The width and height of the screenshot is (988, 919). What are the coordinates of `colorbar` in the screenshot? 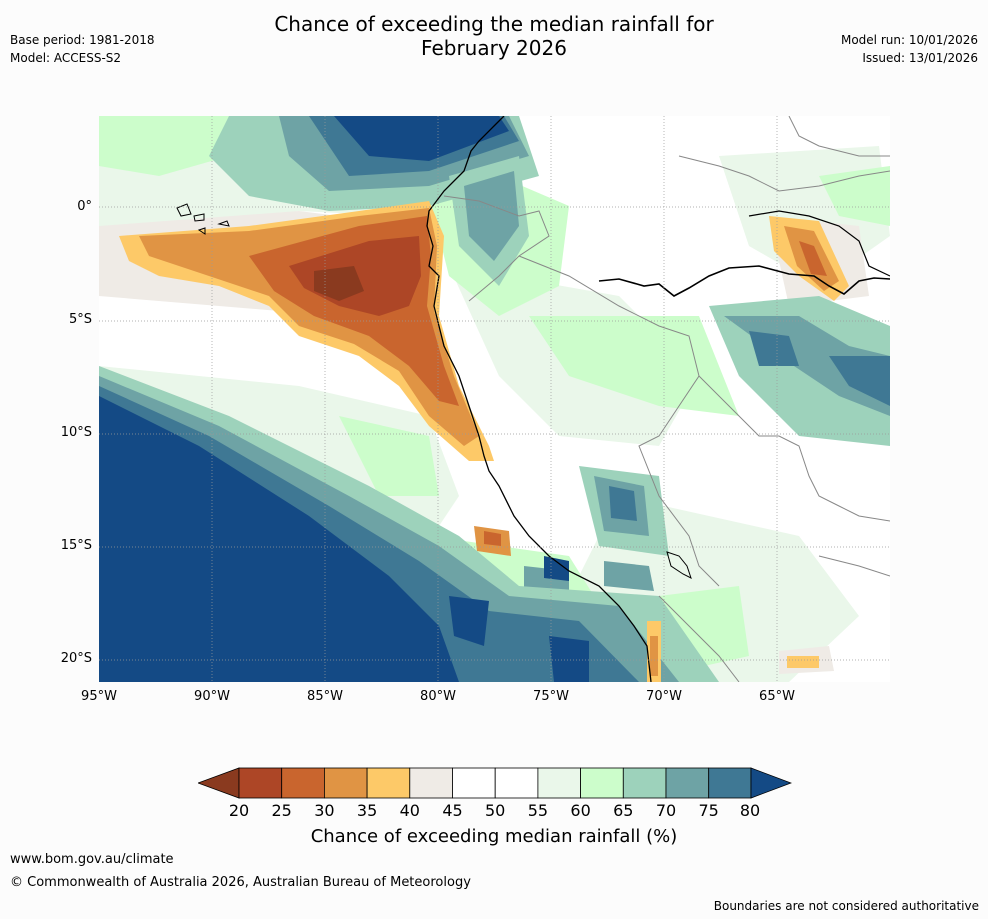 It's located at (494, 785).